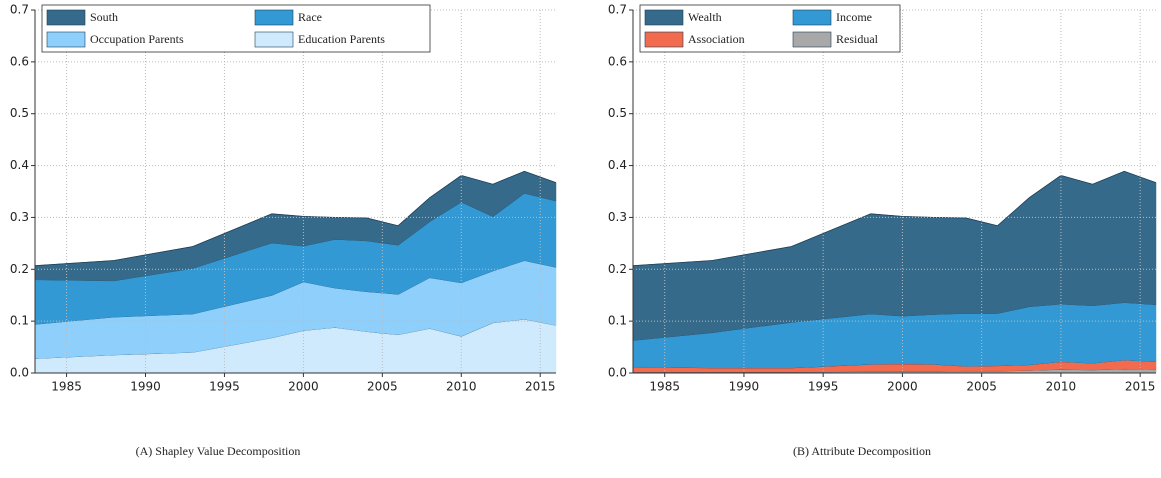 The height and width of the screenshot is (478, 1161). What do you see at coordinates (137, 39) in the screenshot?
I see `legend-label: Occupation Parents` at bounding box center [137, 39].